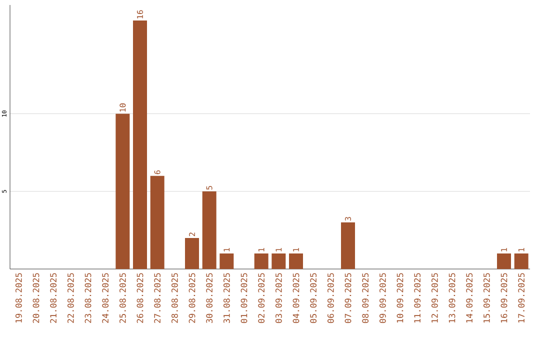 This screenshot has width=540, height=340. What do you see at coordinates (452, 297) in the screenshot?
I see `x-tick-label: 13.09.2025` at bounding box center [452, 297].